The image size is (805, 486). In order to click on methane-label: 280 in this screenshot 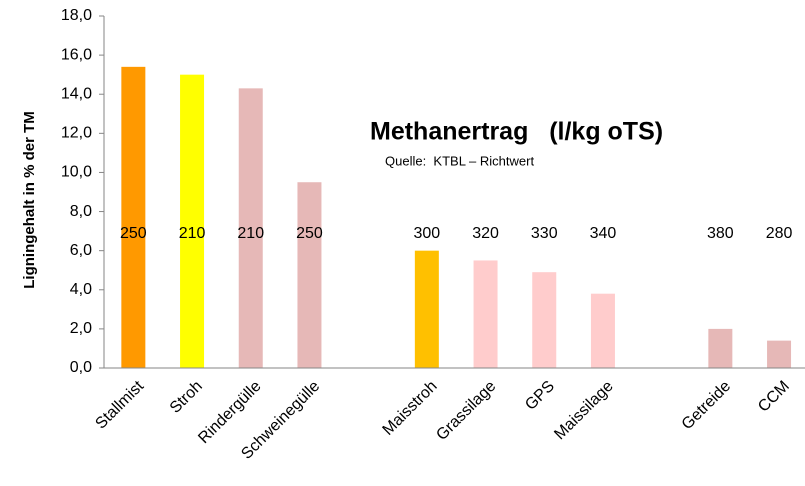, I will do `click(779, 233)`.